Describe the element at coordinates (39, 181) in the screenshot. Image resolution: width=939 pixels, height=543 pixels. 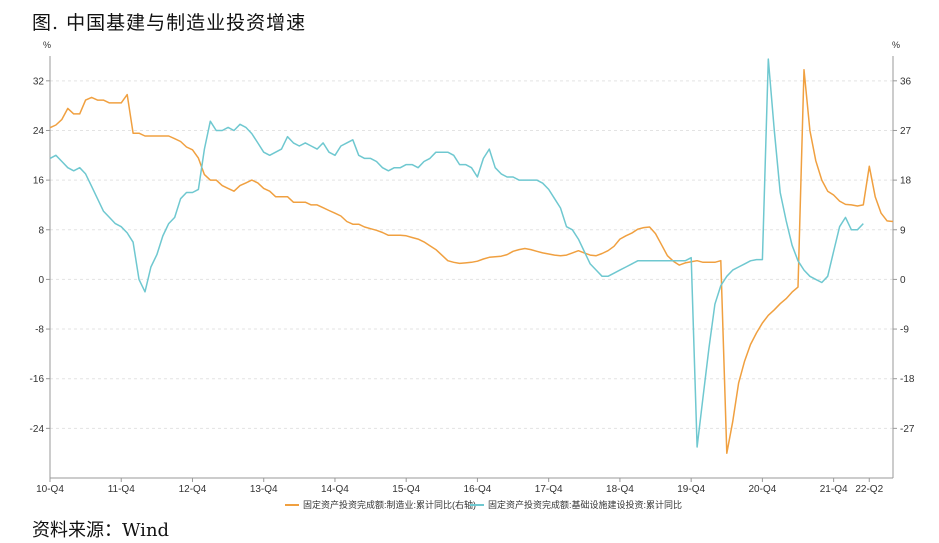
I see `left-tick-label: 16` at that location.